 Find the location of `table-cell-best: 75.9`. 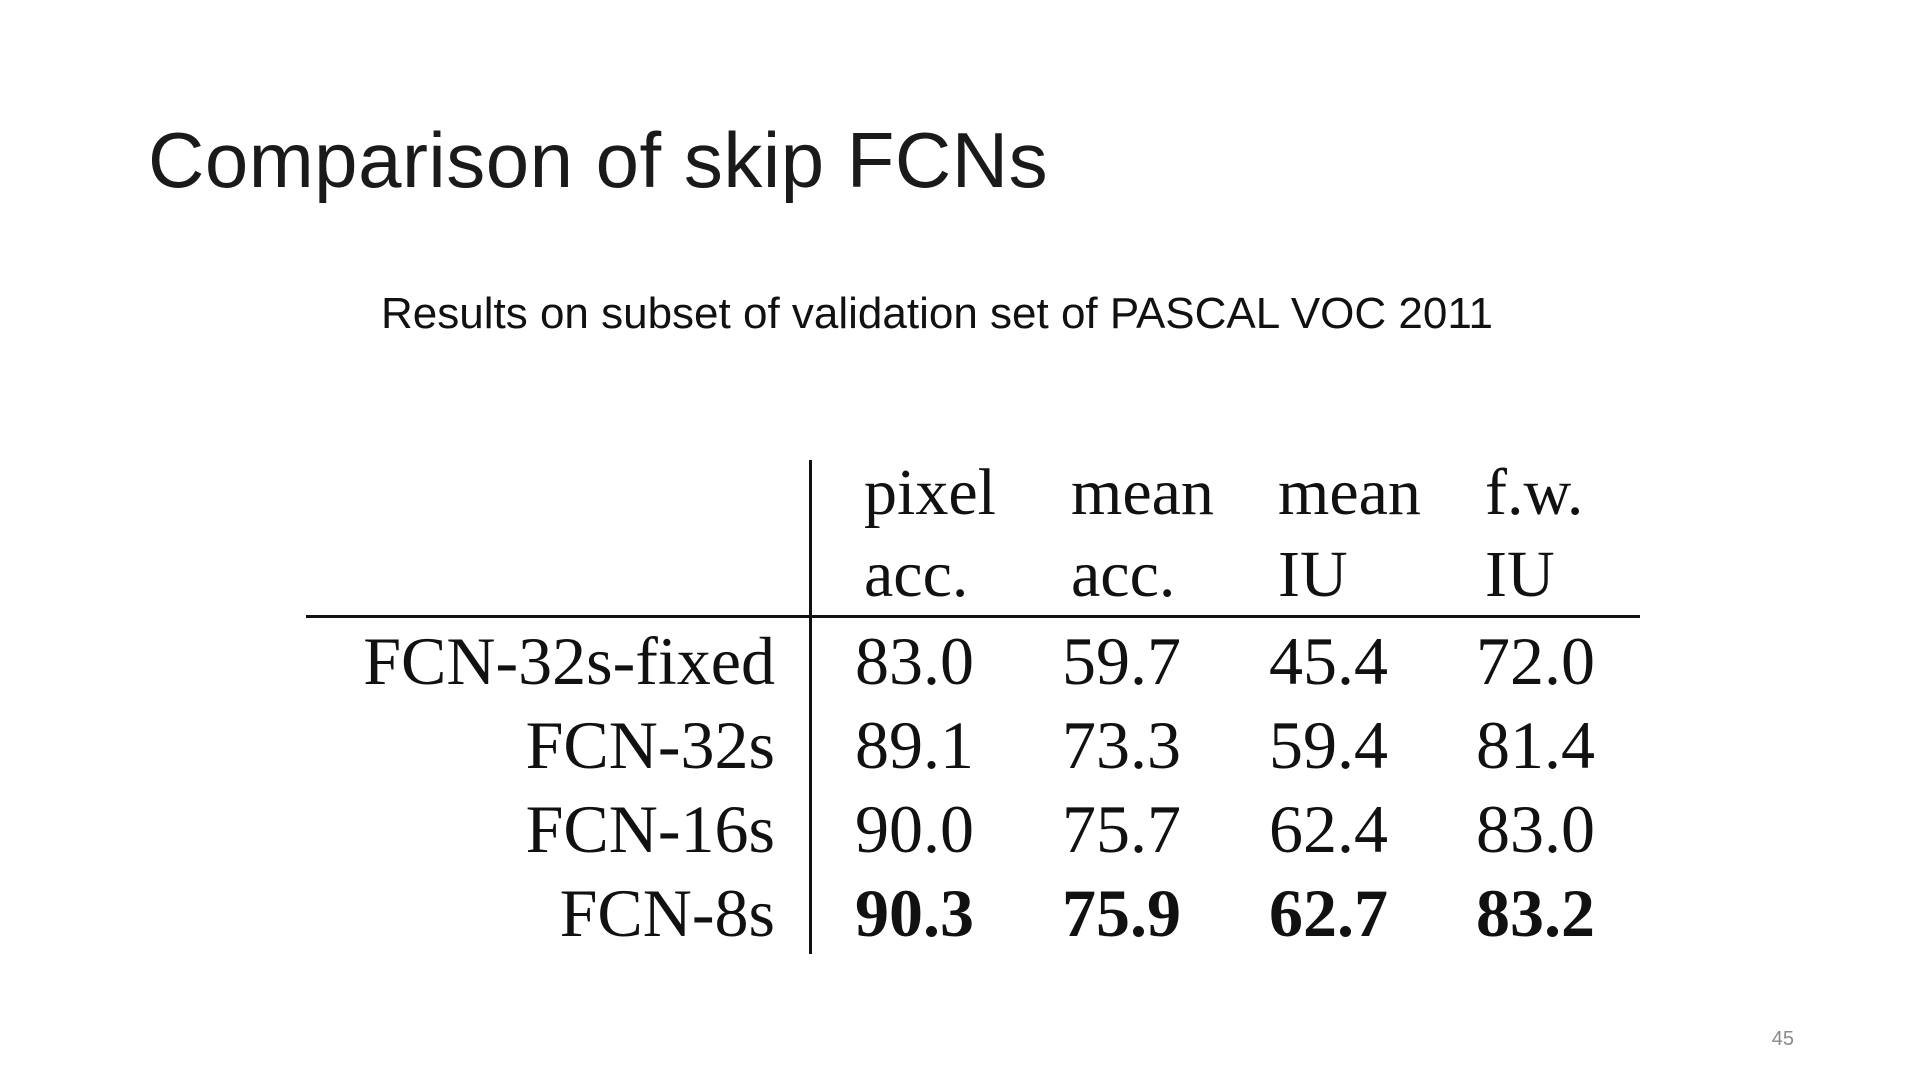

table-cell-best: 75.9 is located at coordinates (1121, 913).